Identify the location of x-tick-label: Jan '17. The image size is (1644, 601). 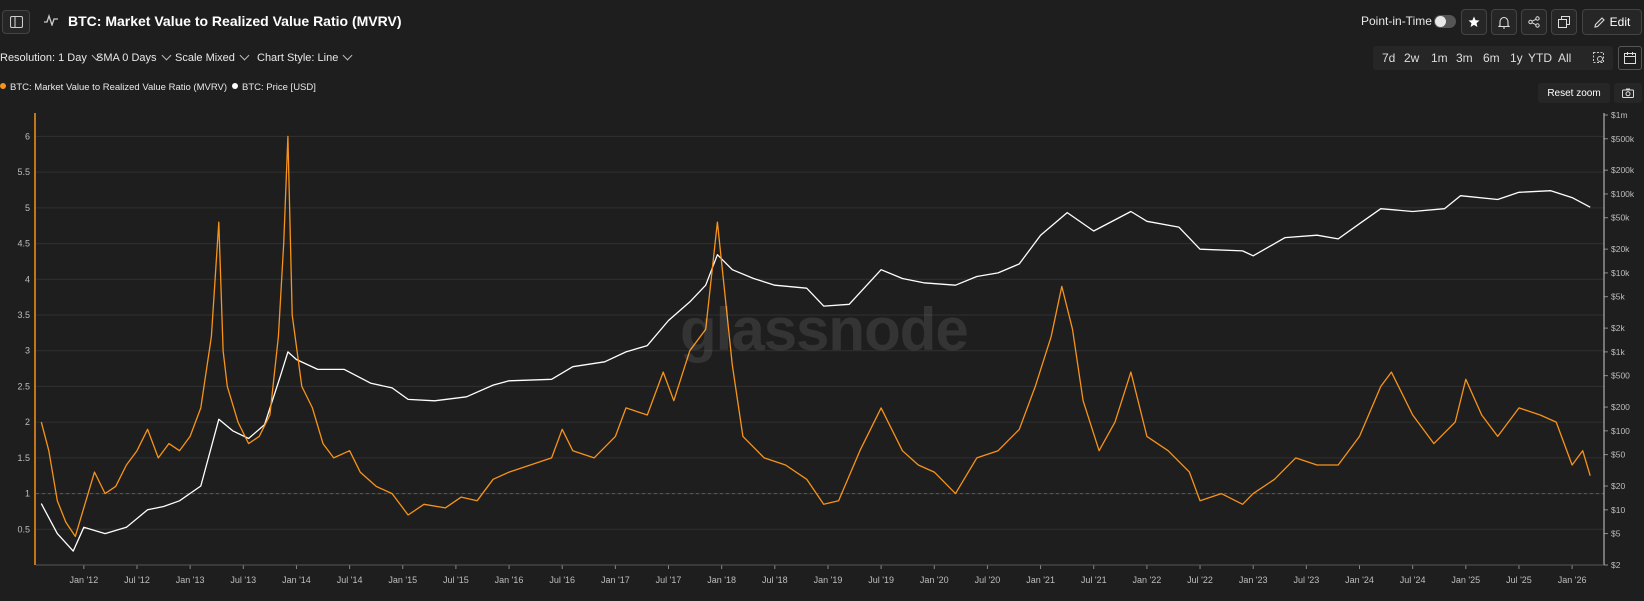
(615, 580).